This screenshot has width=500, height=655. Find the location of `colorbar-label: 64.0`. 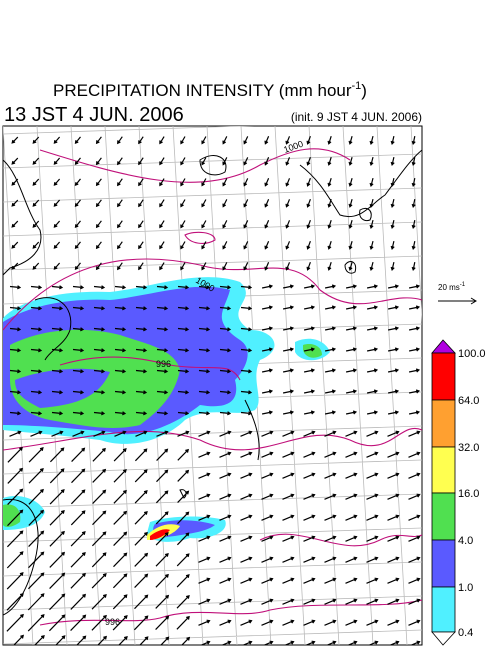

colorbar-label: 64.0 is located at coordinates (468, 401).